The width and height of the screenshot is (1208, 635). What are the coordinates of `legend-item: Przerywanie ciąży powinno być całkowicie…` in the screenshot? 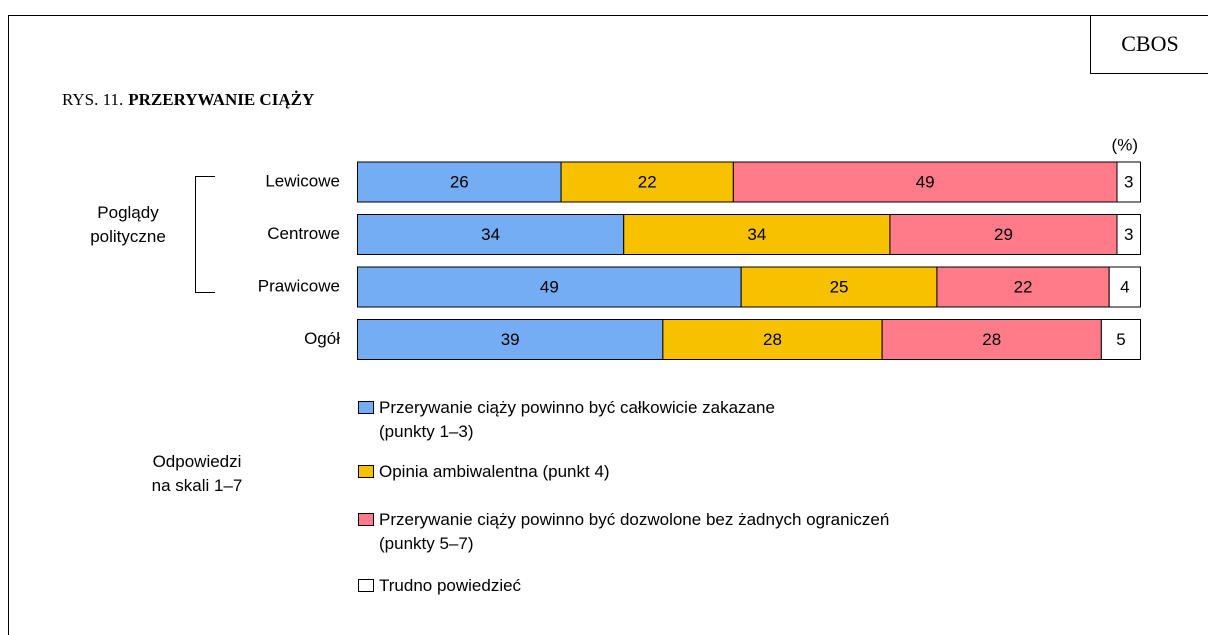 It's located at (566, 420).